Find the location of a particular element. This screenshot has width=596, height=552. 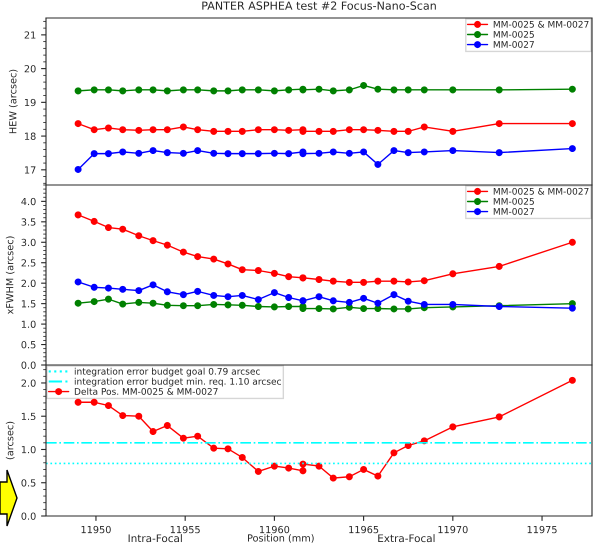

x-tick-label: 11975 is located at coordinates (542, 530).